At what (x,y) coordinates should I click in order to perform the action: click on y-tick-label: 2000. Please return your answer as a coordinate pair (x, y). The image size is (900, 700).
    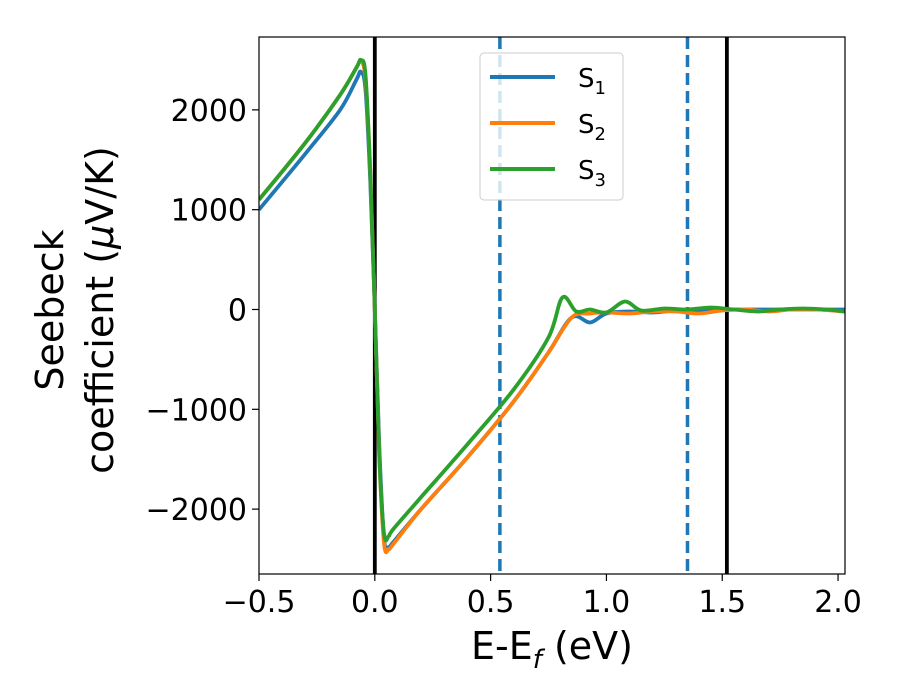
    Looking at the image, I should click on (209, 111).